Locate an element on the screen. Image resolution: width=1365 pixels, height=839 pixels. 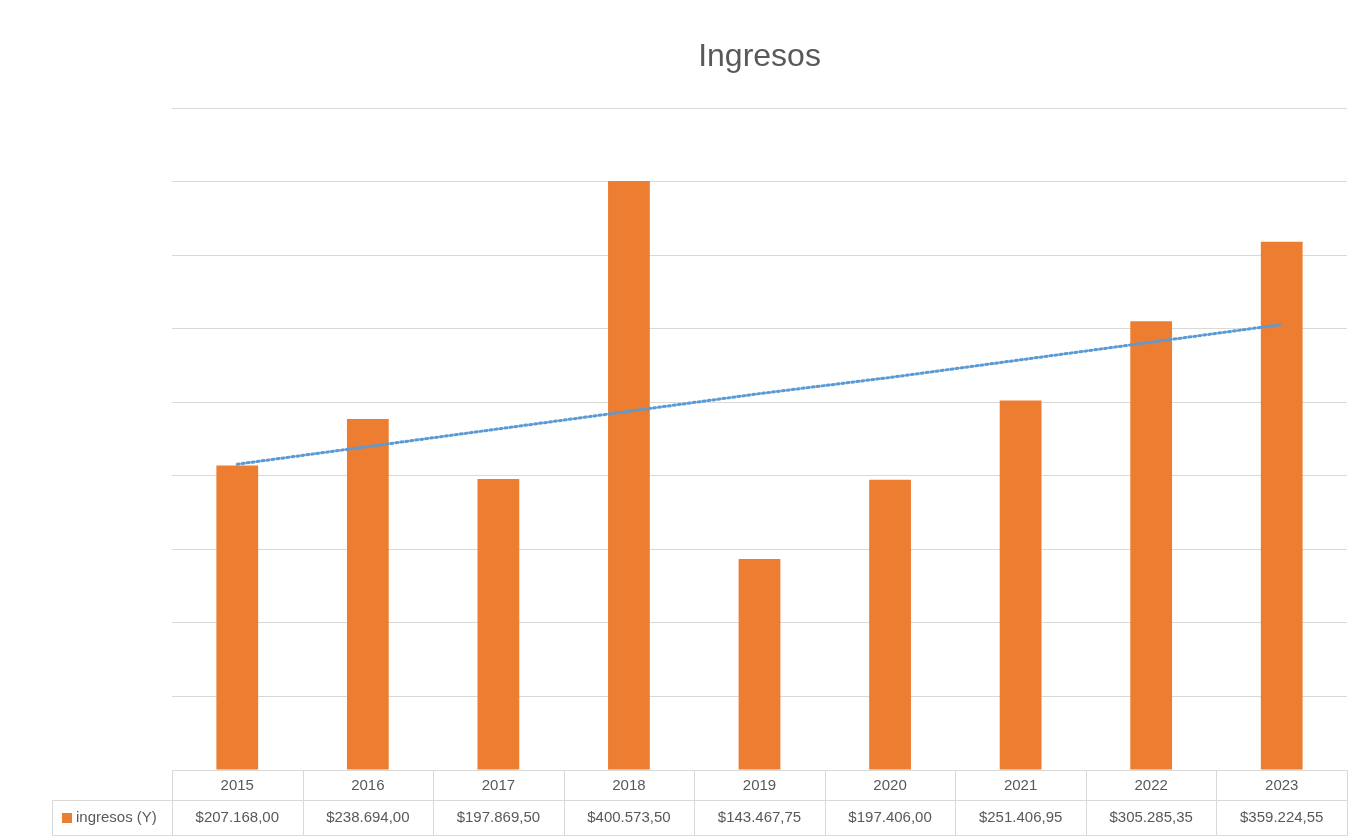
x-tick-label: 2019 is located at coordinates (759, 785).